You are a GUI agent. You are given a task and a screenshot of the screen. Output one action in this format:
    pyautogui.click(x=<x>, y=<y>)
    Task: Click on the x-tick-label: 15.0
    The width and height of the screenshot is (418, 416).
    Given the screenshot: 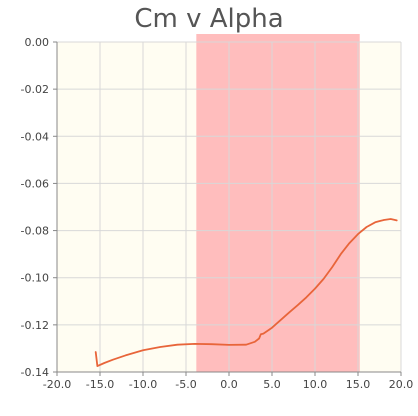 What is the action you would take?
    pyautogui.click(x=358, y=384)
    